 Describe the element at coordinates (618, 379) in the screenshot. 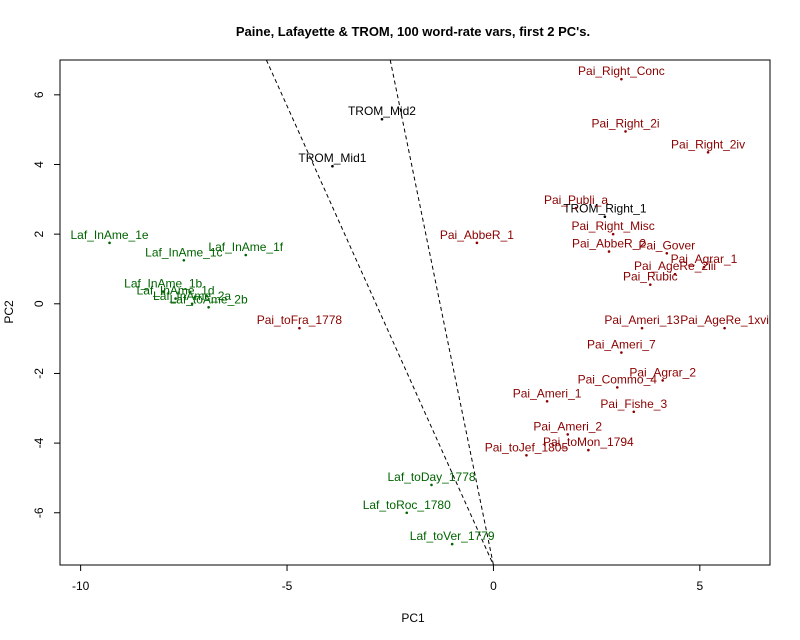

I see `point-label: Pai_Commo_4` at that location.